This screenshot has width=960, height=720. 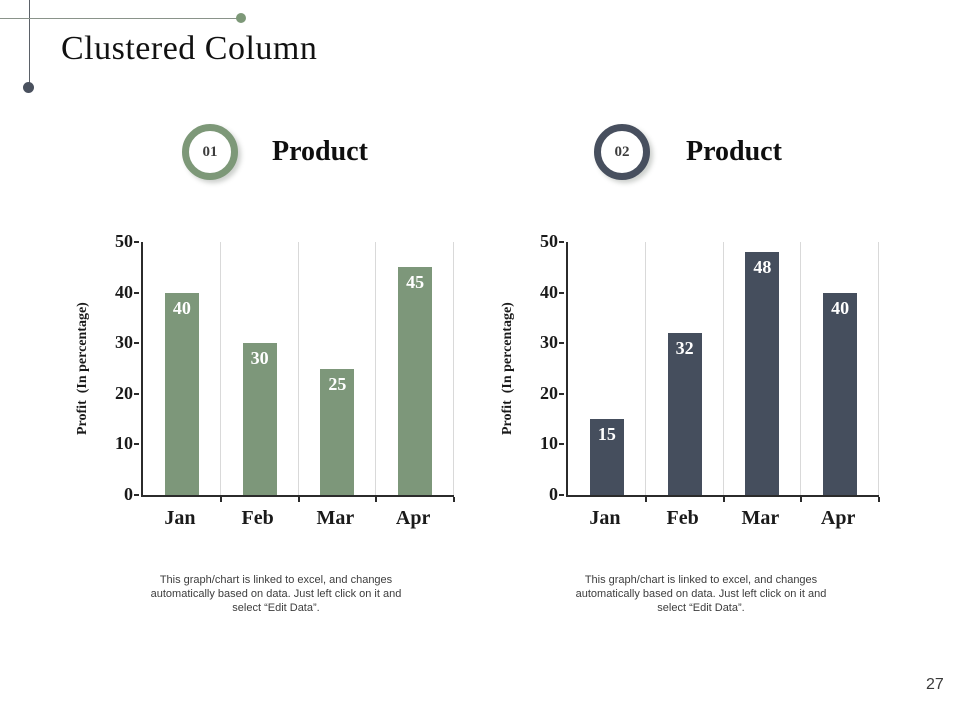 What do you see at coordinates (762, 267) in the screenshot?
I see `bar-value-label: 48` at bounding box center [762, 267].